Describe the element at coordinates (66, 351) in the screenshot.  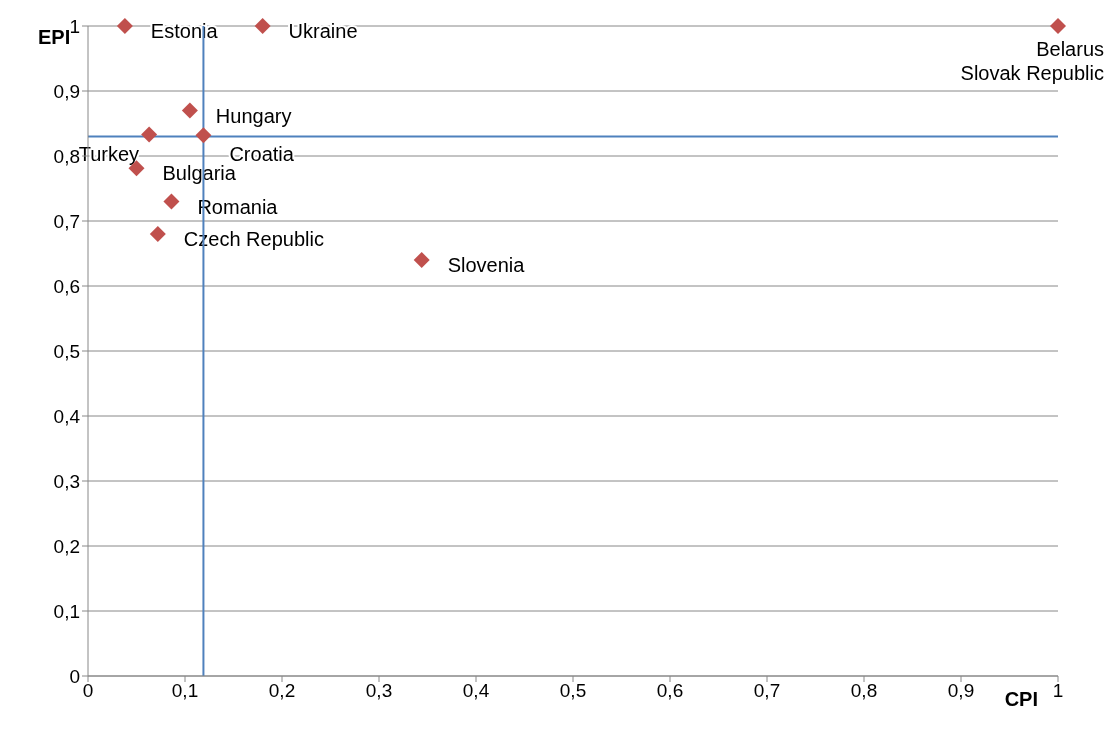
I see `y-tick-label: 0,5` at that location.